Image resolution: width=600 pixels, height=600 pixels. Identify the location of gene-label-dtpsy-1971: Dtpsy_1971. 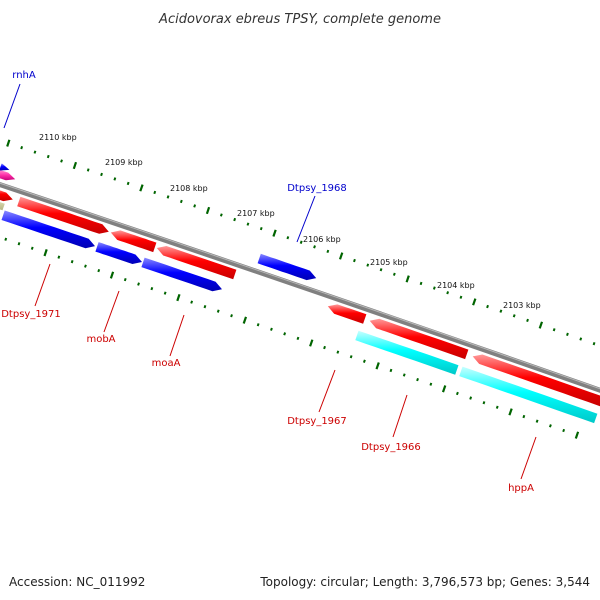
(31, 314).